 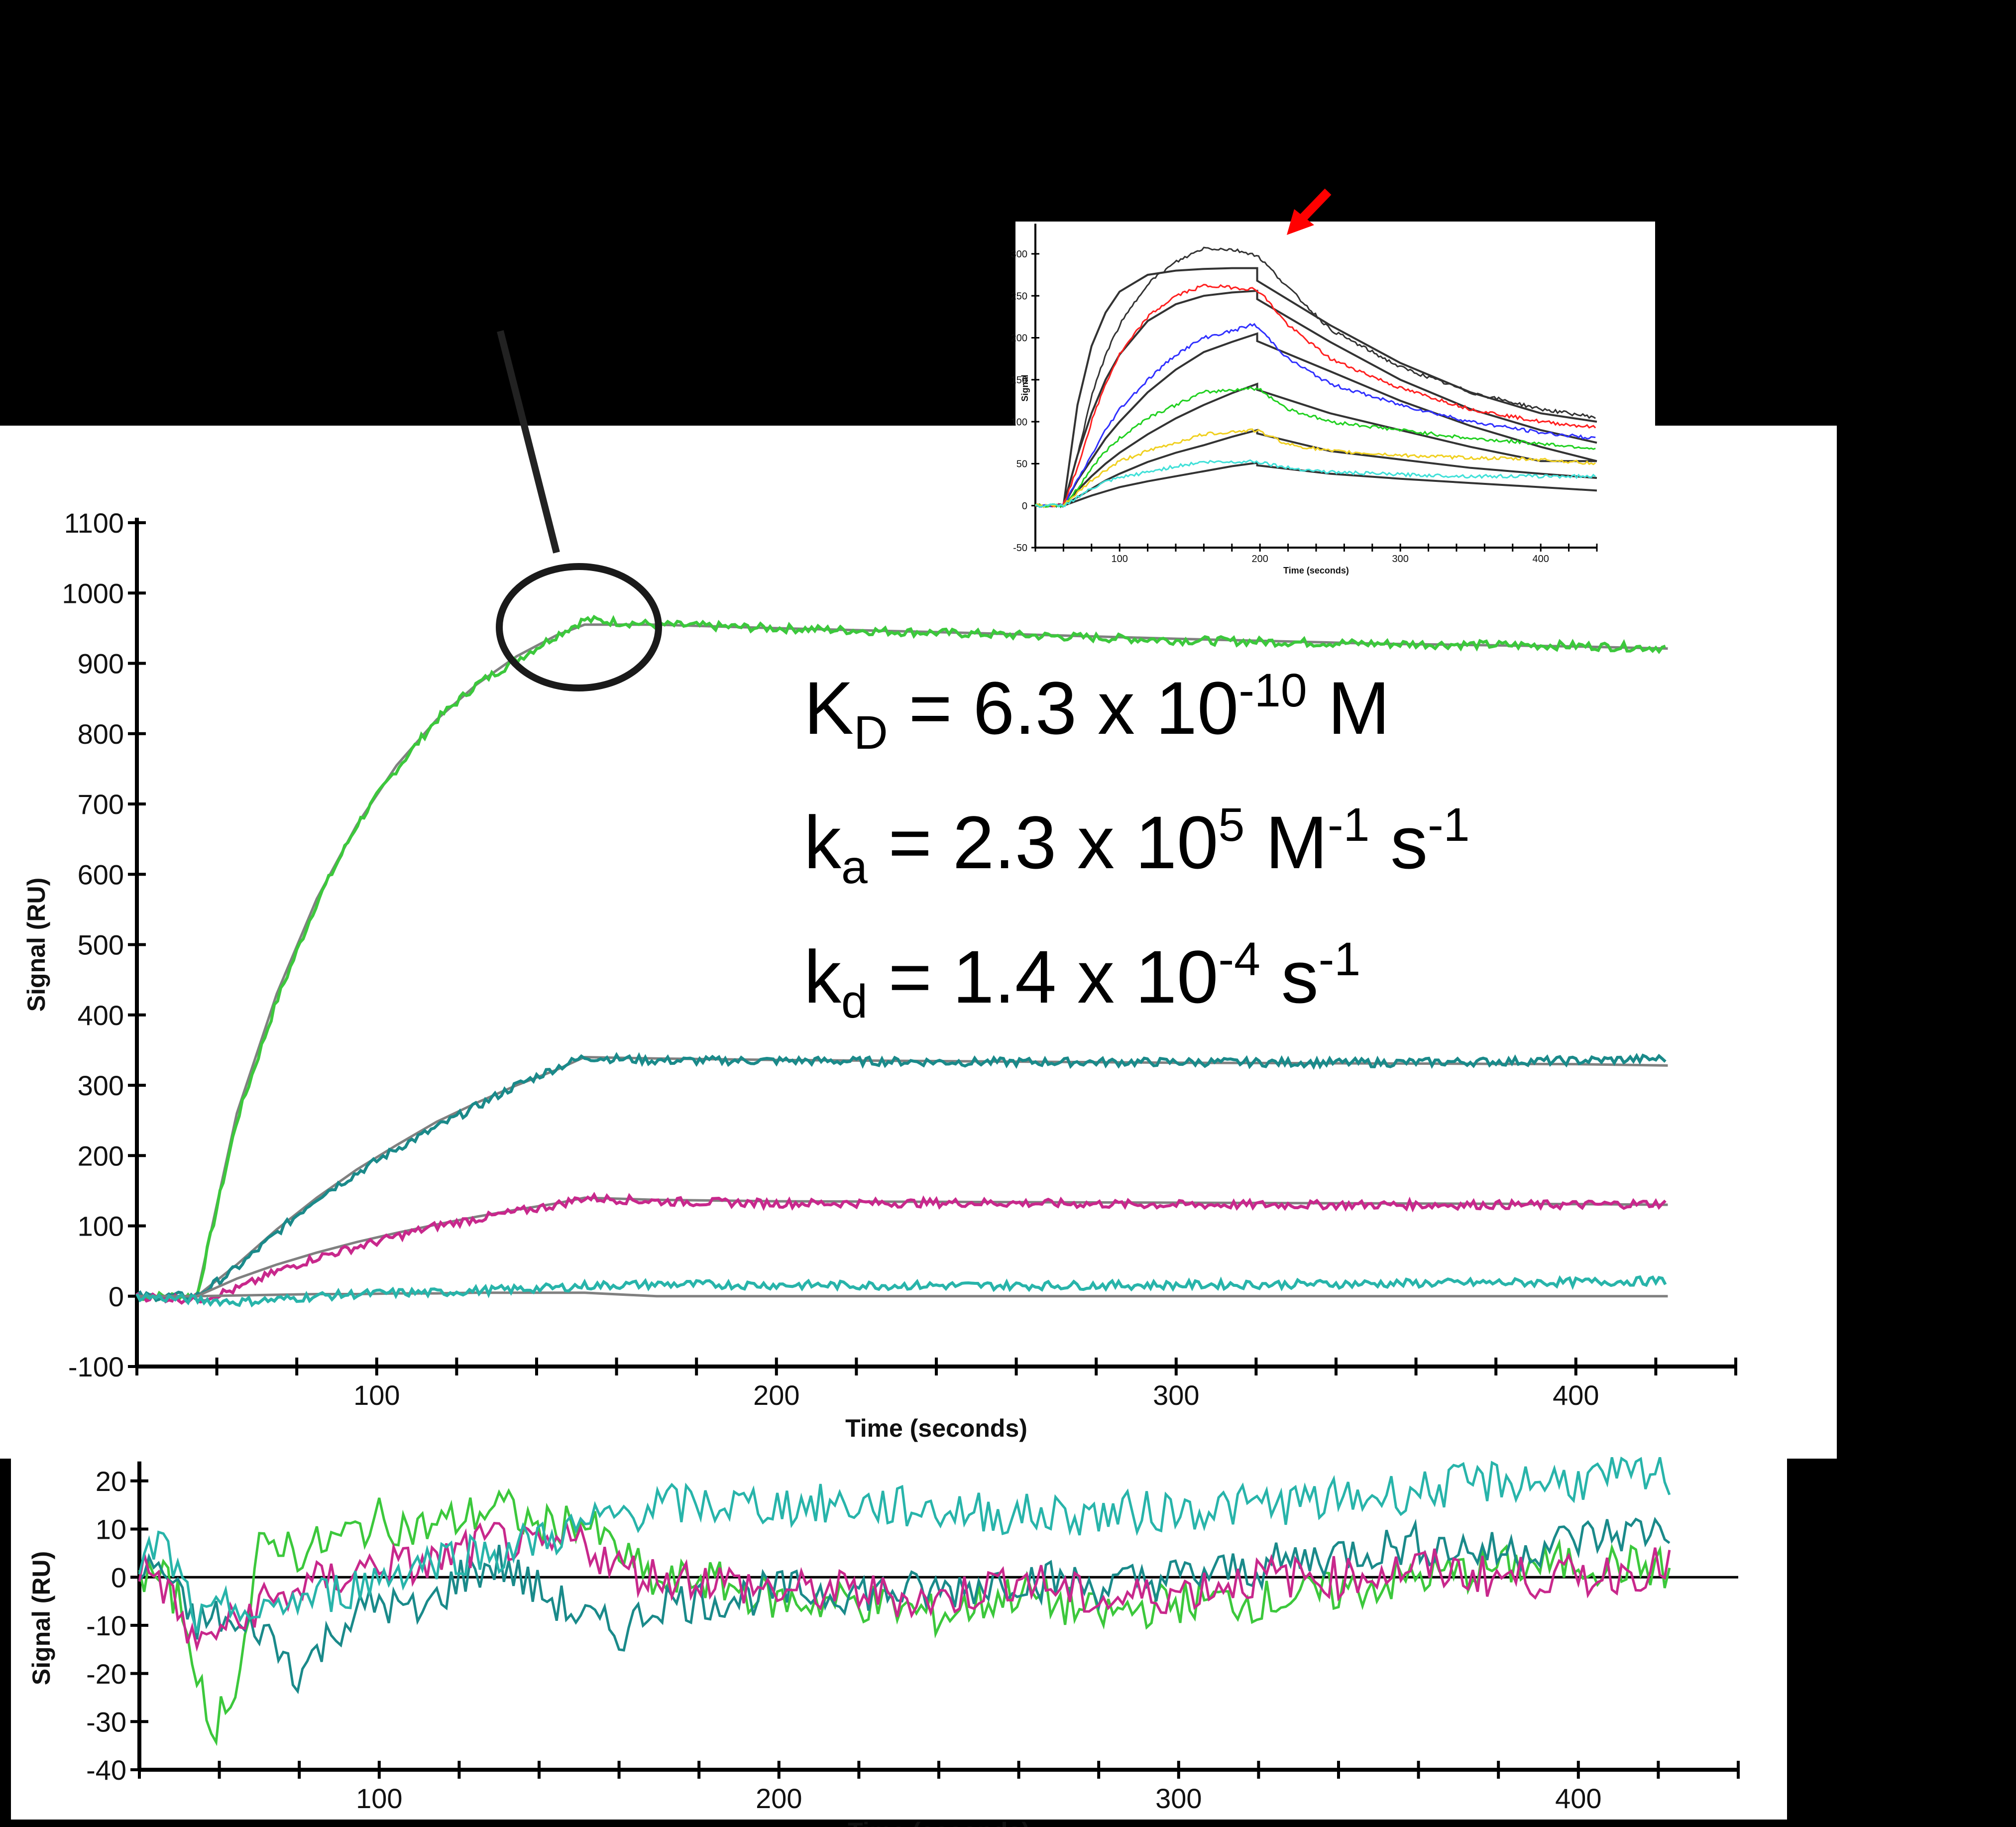 I want to click on y-tick-label: 600, so click(x=101, y=874).